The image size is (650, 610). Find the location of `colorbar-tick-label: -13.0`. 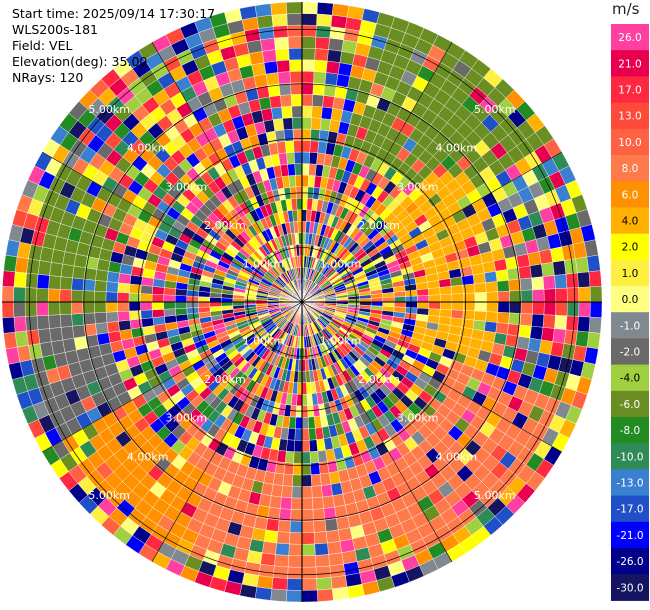

colorbar-tick-label: -13.0 is located at coordinates (629, 484).